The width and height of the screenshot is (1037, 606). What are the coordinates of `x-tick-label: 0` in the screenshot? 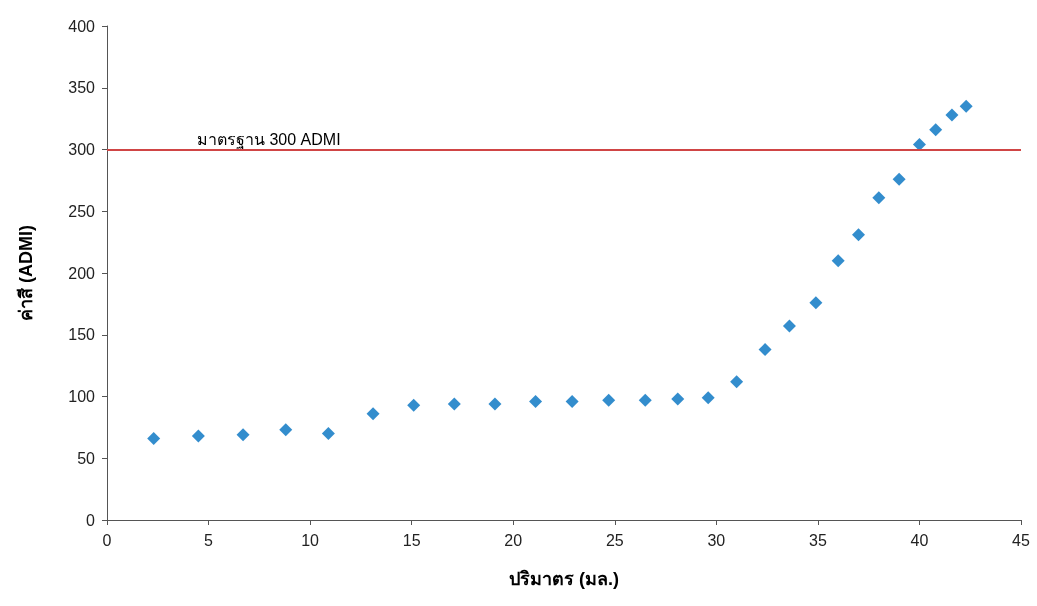 It's located at (107, 540).